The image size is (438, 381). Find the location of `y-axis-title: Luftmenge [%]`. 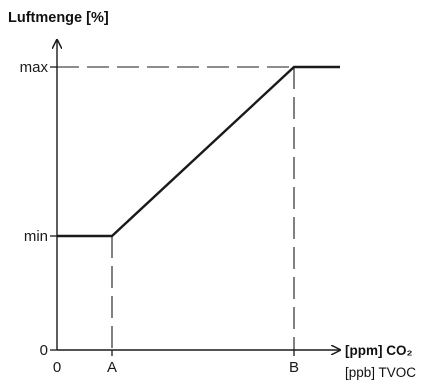

y-axis-title: Luftmenge [%] is located at coordinates (58, 18).